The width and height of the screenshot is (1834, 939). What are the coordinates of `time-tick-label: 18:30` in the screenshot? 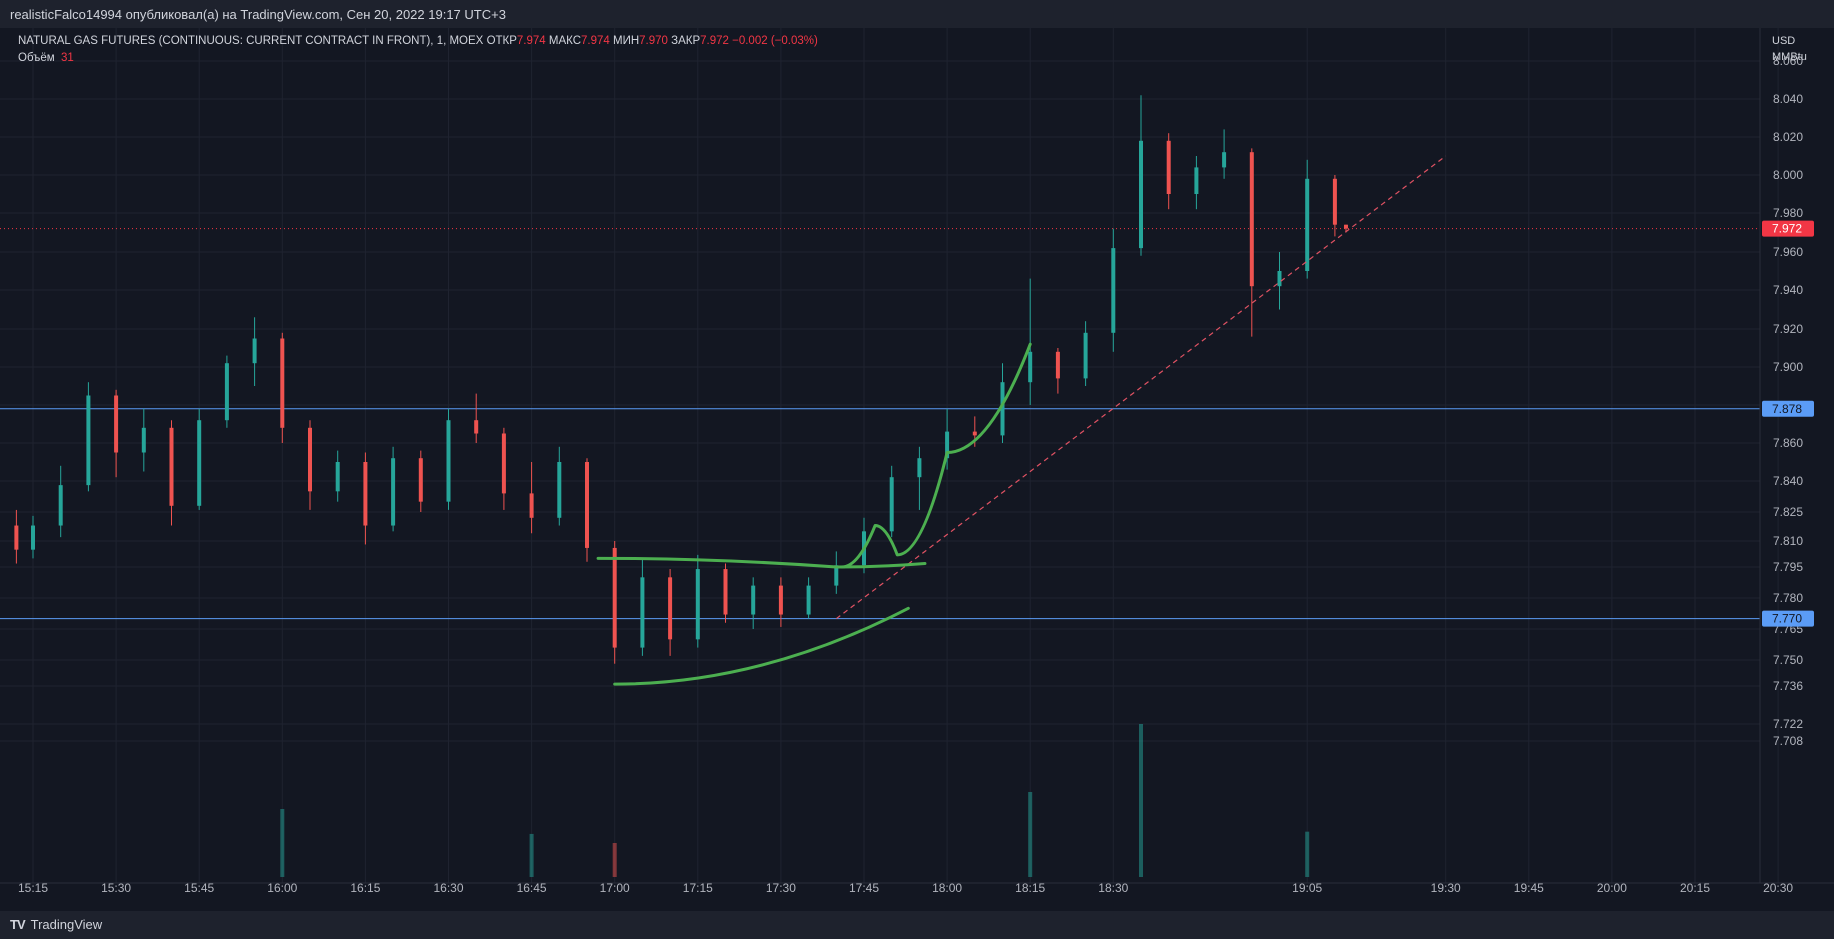 It's located at (1113, 888).